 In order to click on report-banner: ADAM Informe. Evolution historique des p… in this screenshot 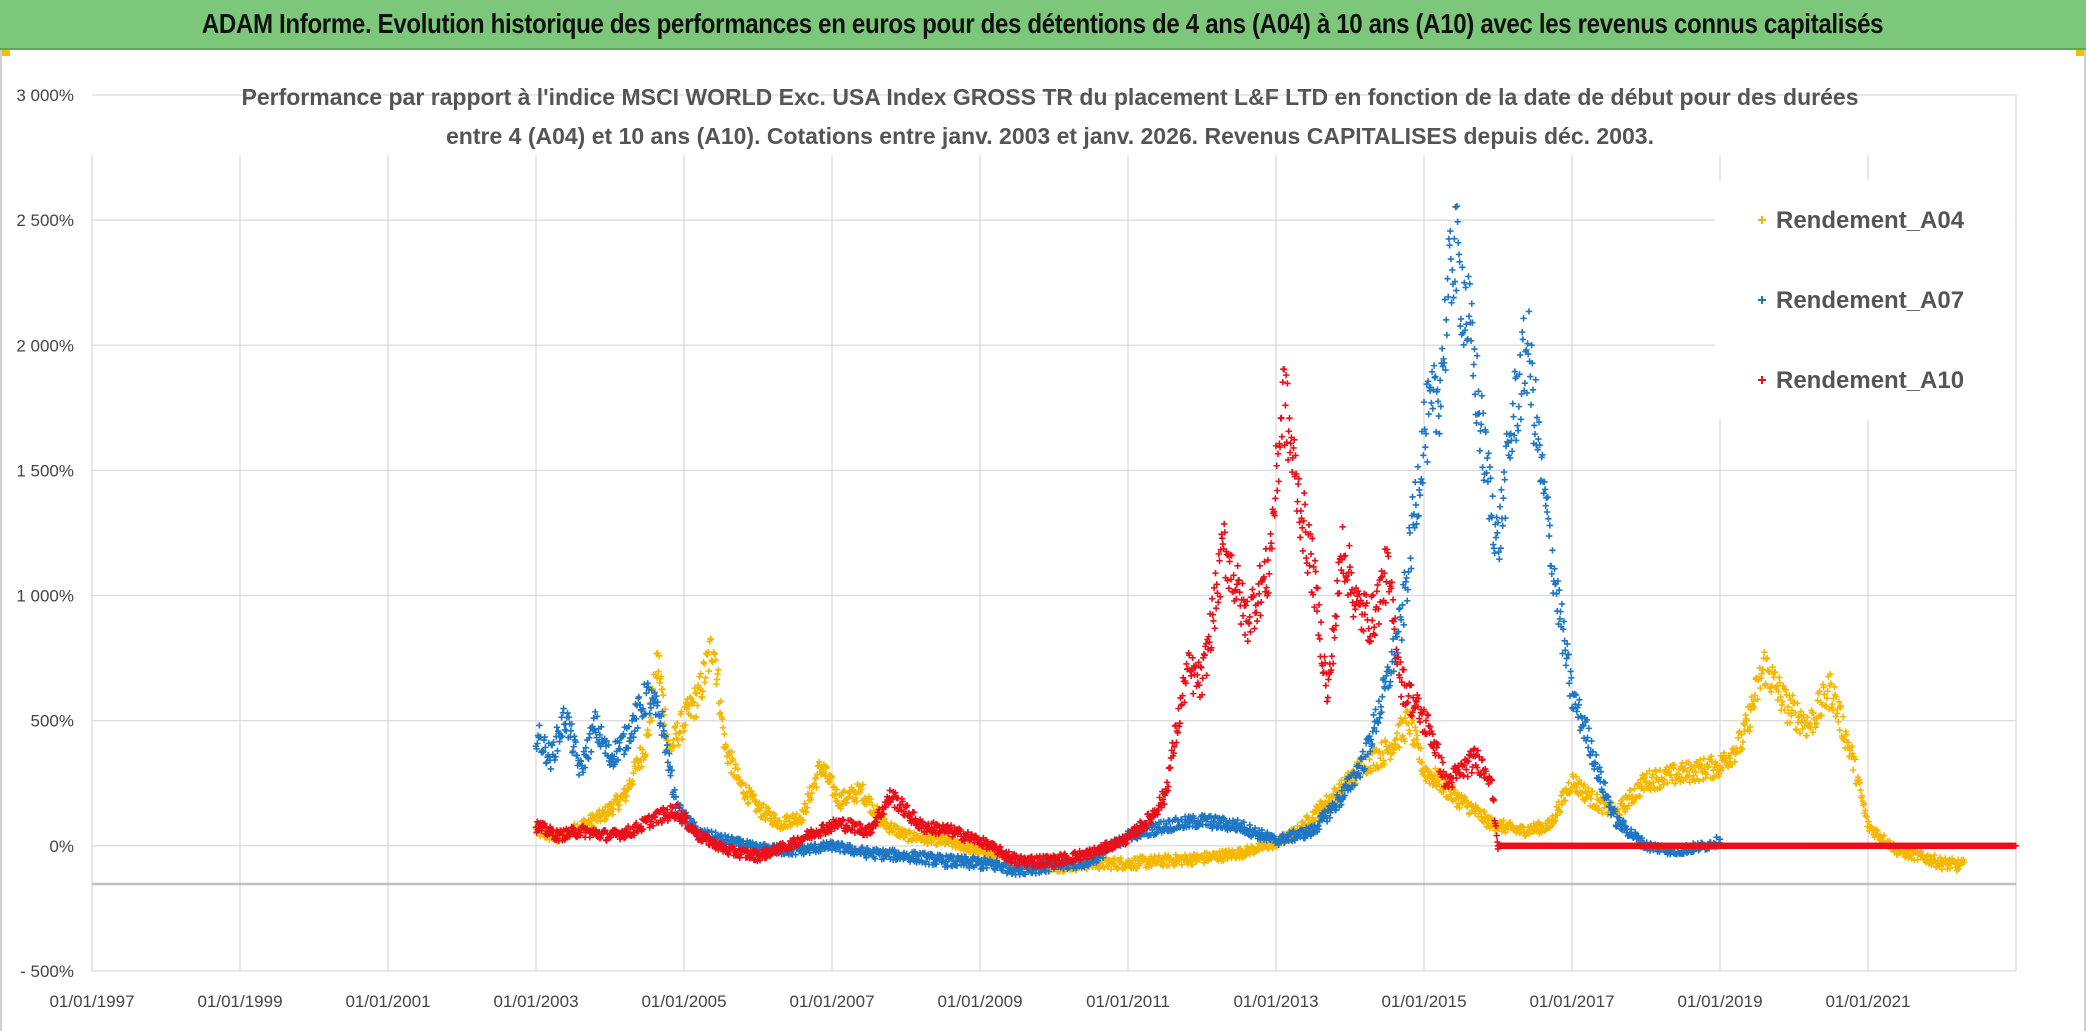, I will do `click(1043, 25)`.